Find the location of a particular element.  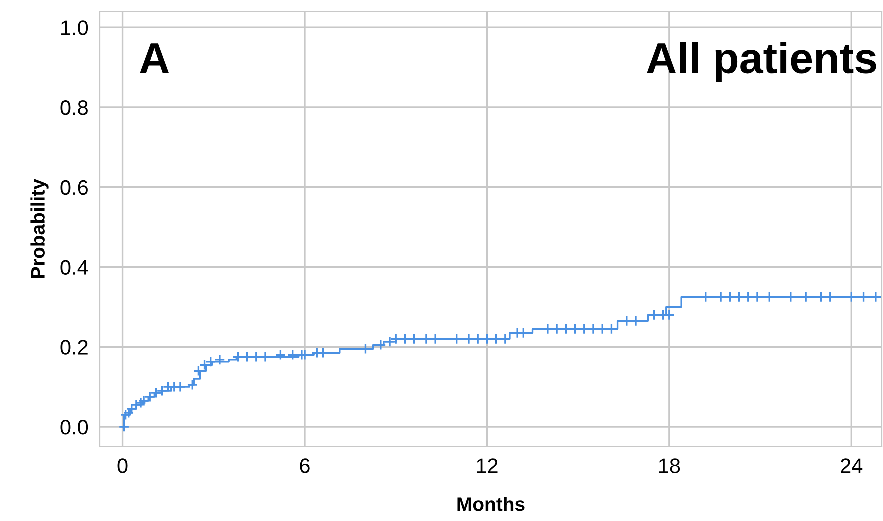

y-tick-label: 0.0 is located at coordinates (74, 427).